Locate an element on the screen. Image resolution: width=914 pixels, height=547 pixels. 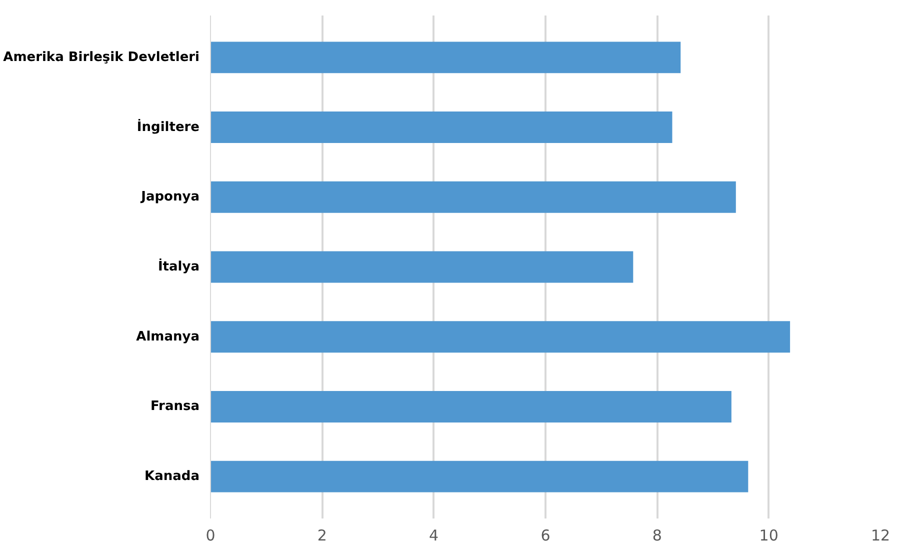
y-tick-label: Almanya is located at coordinates (168, 336).